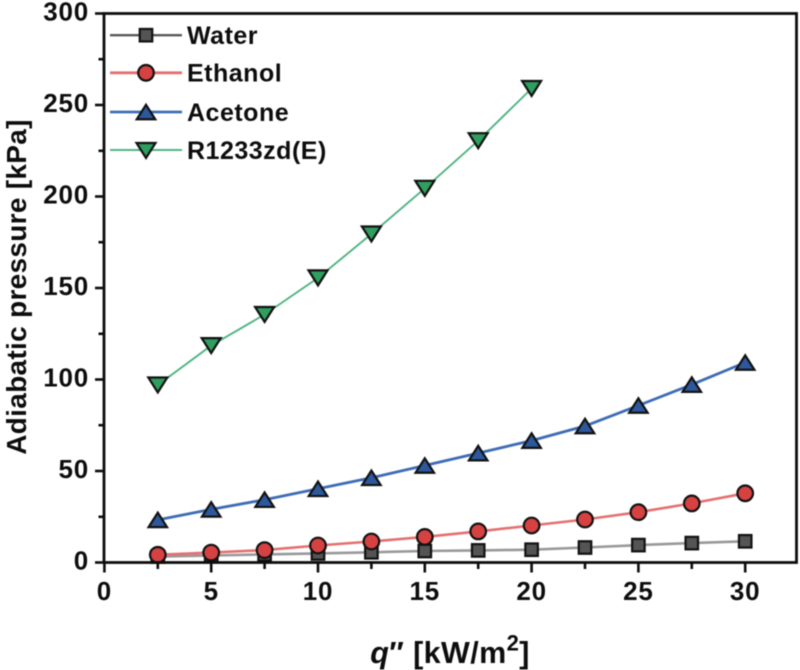 The height and width of the screenshot is (670, 800). I want to click on svg-text: Ethanol, so click(234, 74).